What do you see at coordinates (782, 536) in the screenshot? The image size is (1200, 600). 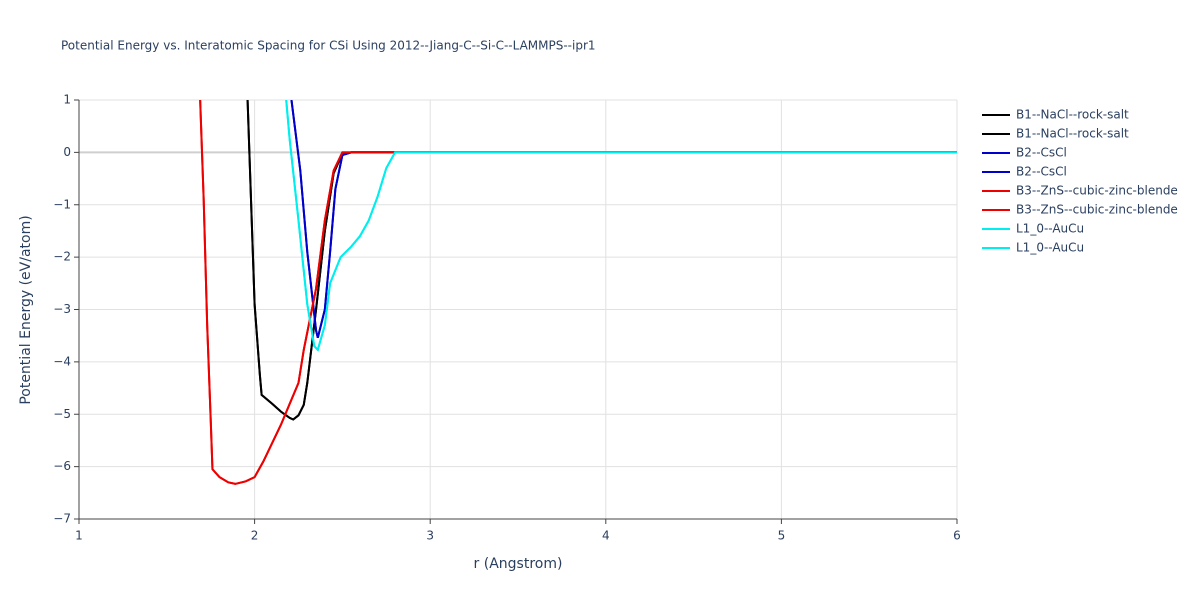 I see `x-tick-label: 5` at bounding box center [782, 536].